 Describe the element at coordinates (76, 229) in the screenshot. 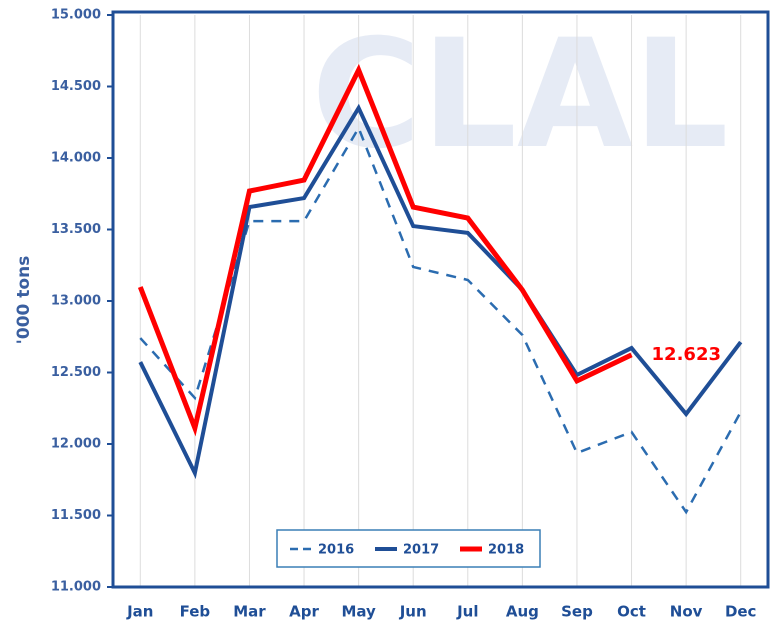

I see `y-tick-label: 13.500` at that location.